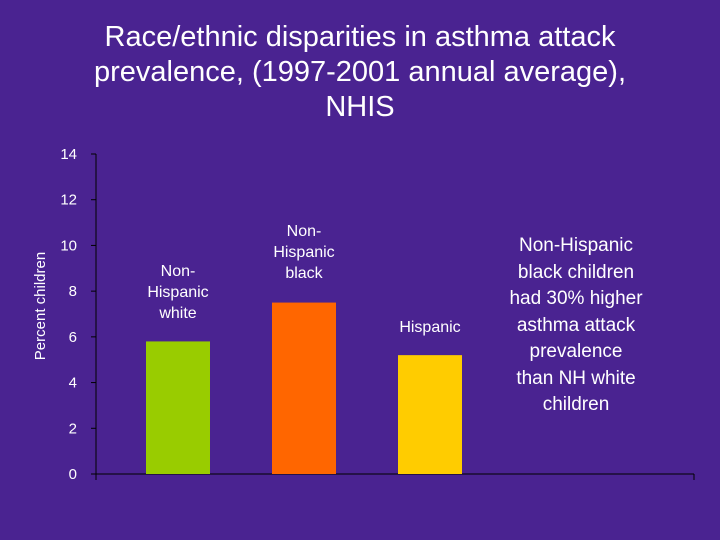  Describe the element at coordinates (576, 404) in the screenshot. I see `annotation-line-7: children` at that location.